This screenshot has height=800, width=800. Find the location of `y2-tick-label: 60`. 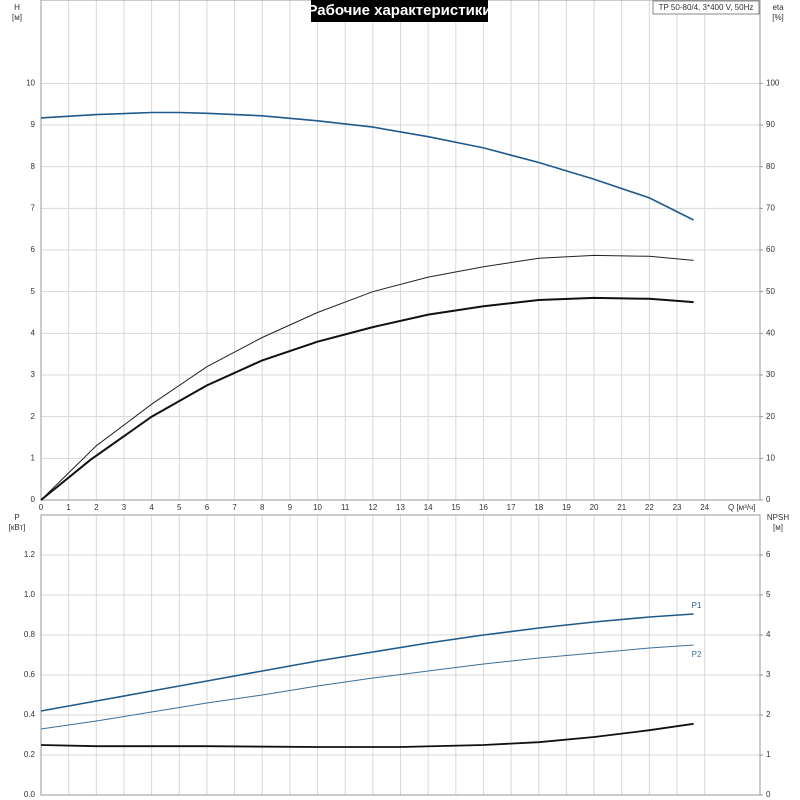

y2-tick-label: 60 is located at coordinates (770, 249).